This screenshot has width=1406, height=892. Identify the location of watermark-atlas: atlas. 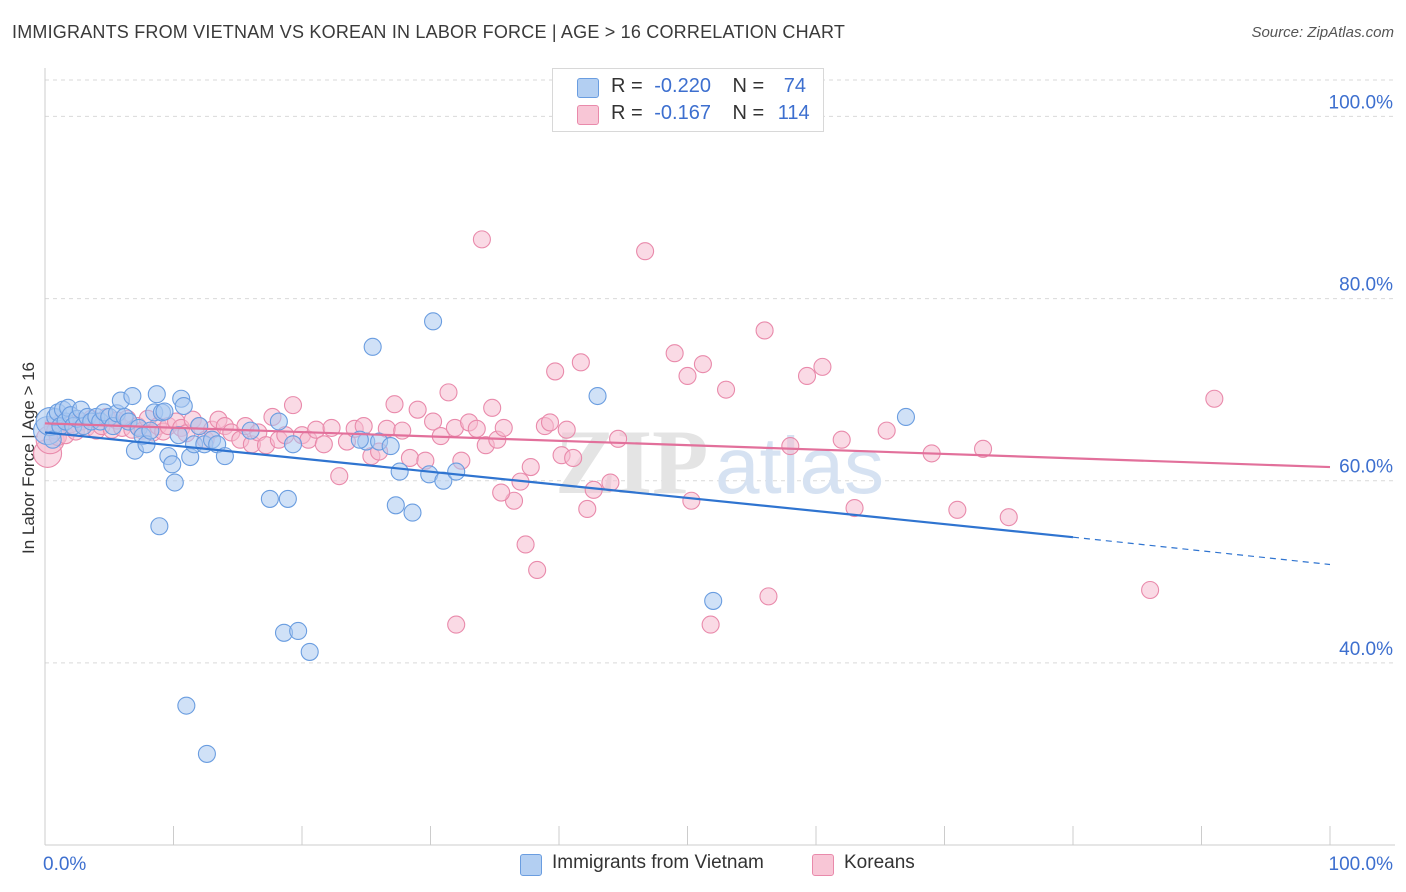
(799, 465).